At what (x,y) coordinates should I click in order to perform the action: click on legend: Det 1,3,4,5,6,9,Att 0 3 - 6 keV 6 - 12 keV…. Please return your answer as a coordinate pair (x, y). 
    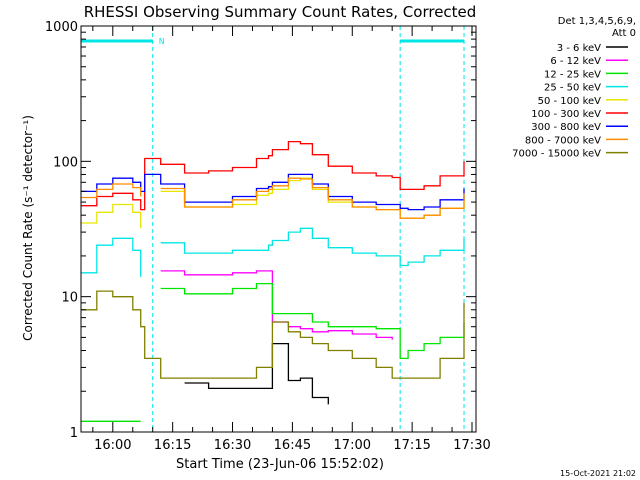
    Looking at the image, I should click on (574, 88).